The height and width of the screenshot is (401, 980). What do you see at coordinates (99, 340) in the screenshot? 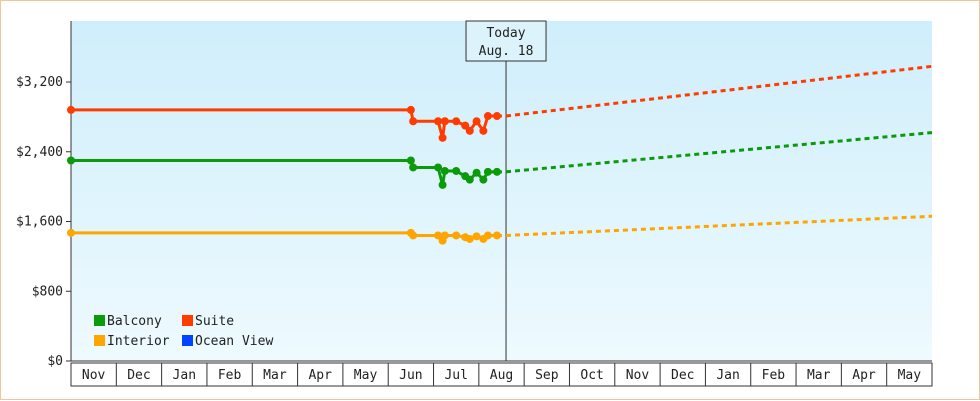
I see `legend-swatch-interior` at bounding box center [99, 340].